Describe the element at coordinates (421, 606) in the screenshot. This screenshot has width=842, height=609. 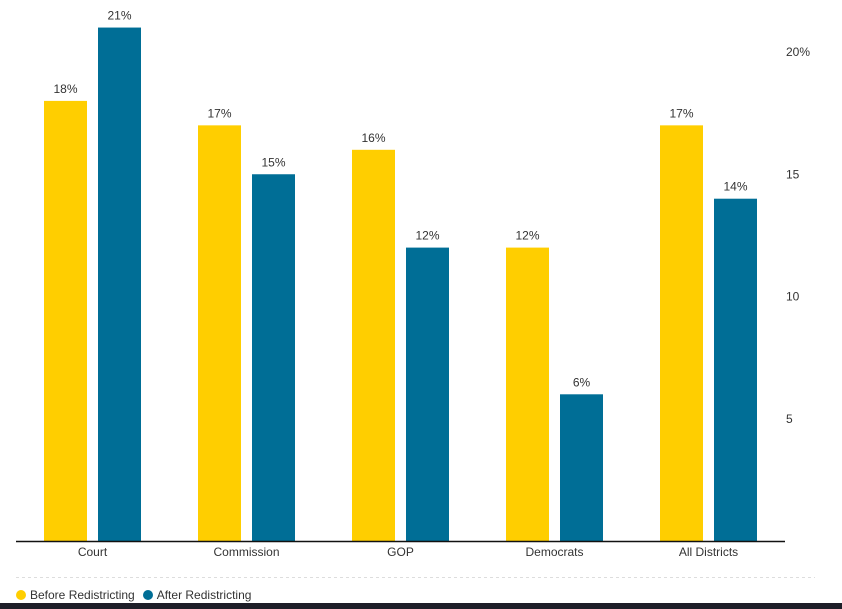
I see `taskbar` at that location.